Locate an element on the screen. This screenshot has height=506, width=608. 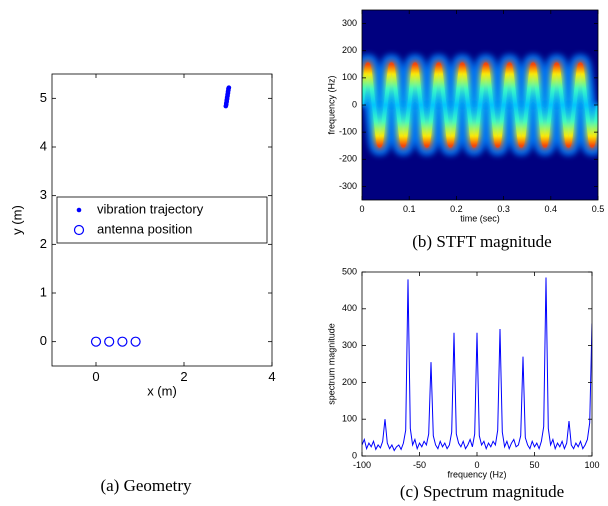
spectrum-line is located at coordinates (477, 364).